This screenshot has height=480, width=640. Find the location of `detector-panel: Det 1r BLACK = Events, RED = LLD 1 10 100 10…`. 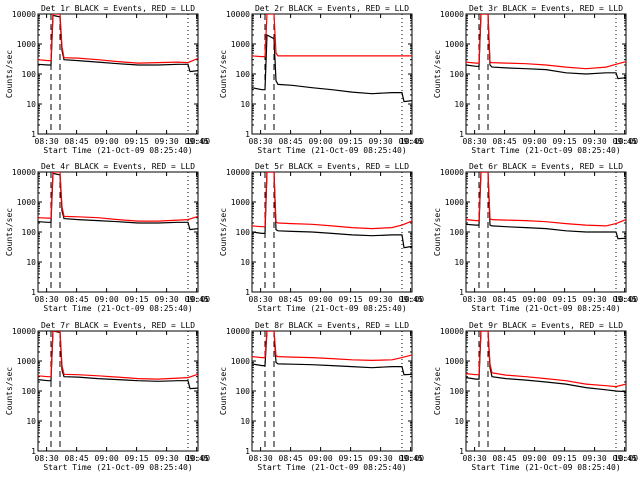

detector-panel: Det 1r BLACK = Events, RED = LLD 1 10 100 10… is located at coordinates (107, 79).